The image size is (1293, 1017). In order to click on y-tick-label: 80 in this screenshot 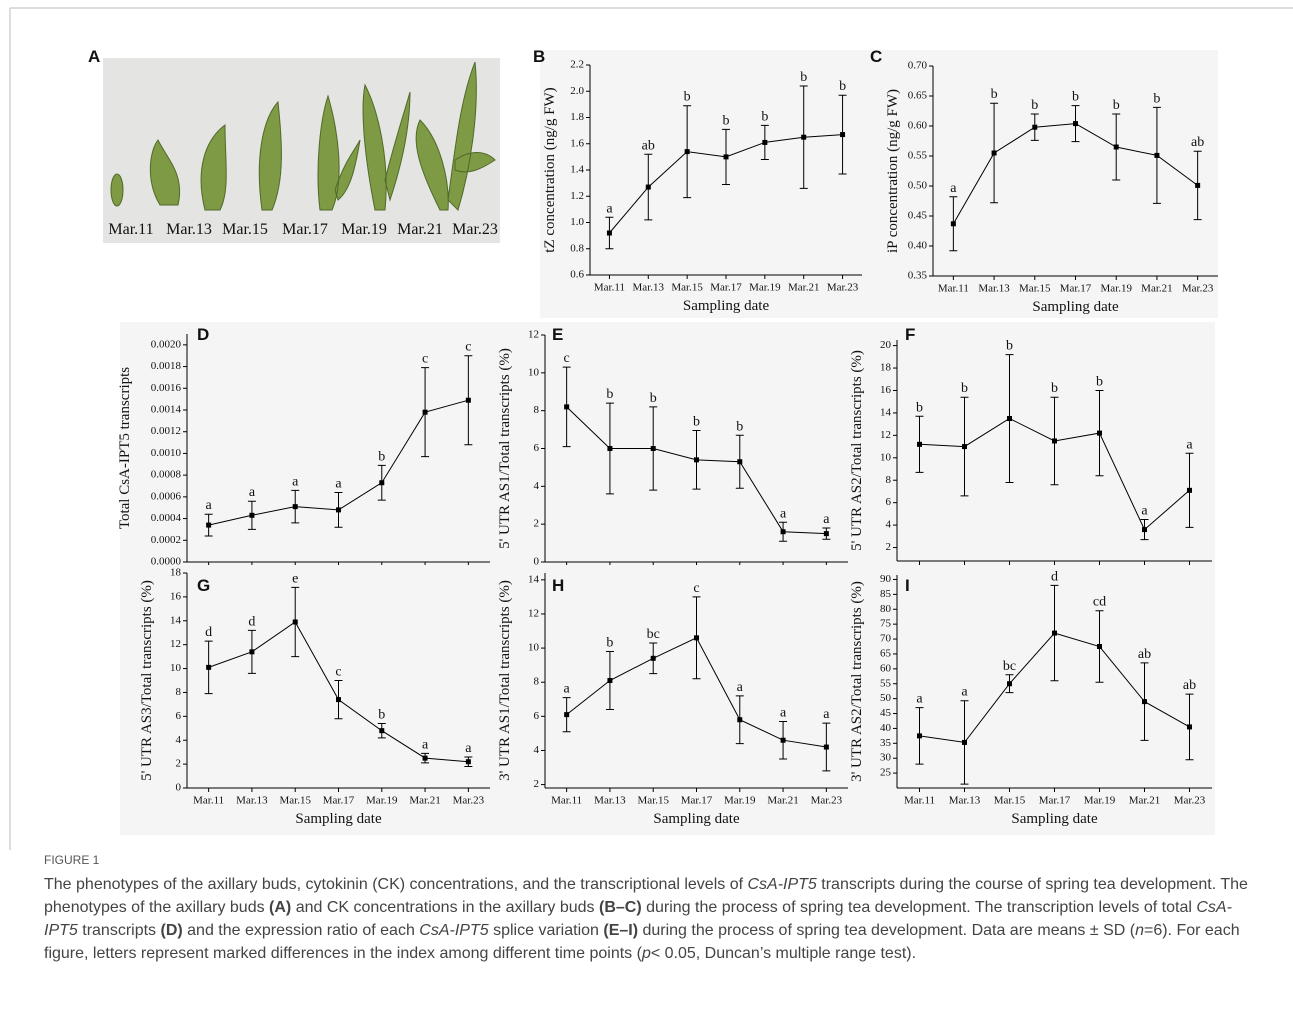, I will do `click(886, 609)`.